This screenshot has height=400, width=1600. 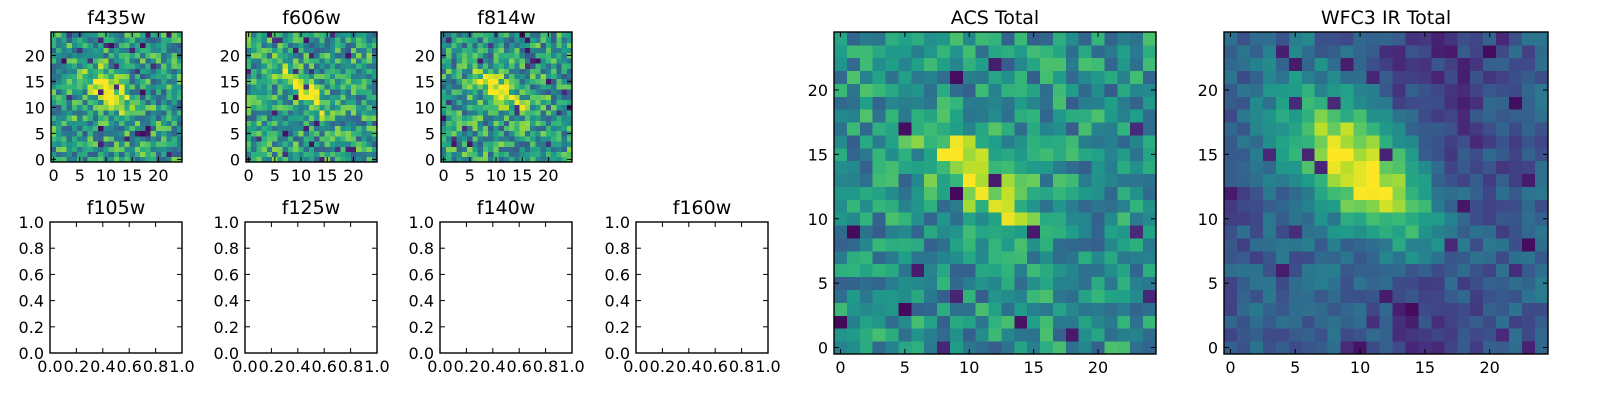 What do you see at coordinates (818, 154) in the screenshot?
I see `y-tick-label: 15` at bounding box center [818, 154].